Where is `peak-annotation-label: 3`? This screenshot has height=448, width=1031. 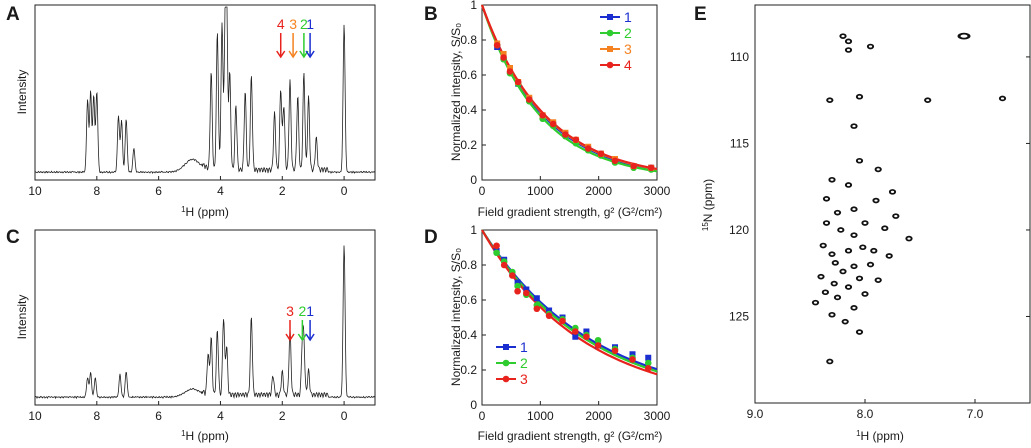
peak-annotation-label: 3 is located at coordinates (293, 24).